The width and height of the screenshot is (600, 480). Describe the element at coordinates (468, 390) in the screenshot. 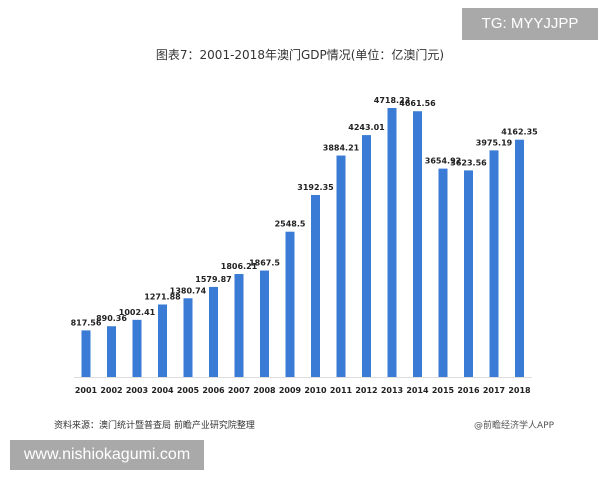

I see `x-tick-label: 2016` at that location.